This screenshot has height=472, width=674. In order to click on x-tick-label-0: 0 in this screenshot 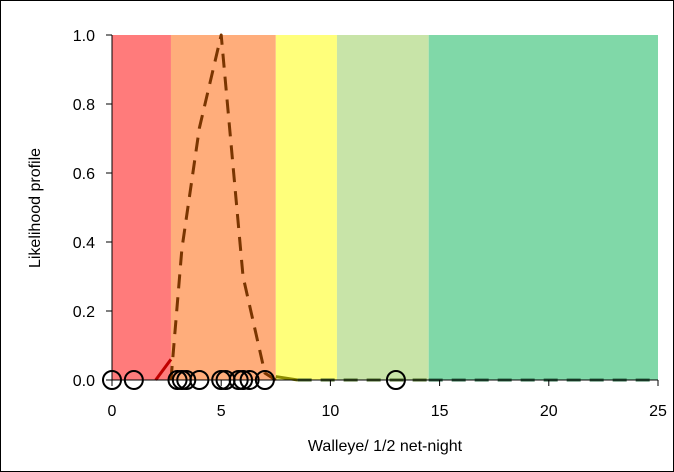, I will do `click(112, 411)`.